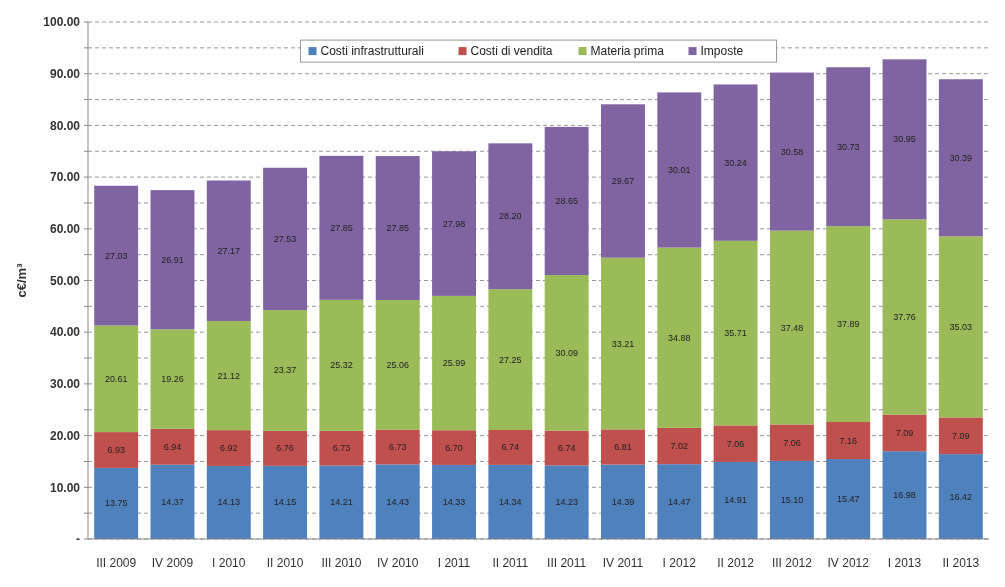 The width and height of the screenshot is (1005, 587). Describe the element at coordinates (904, 316) in the screenshot. I see `data-label: 37.76` at that location.